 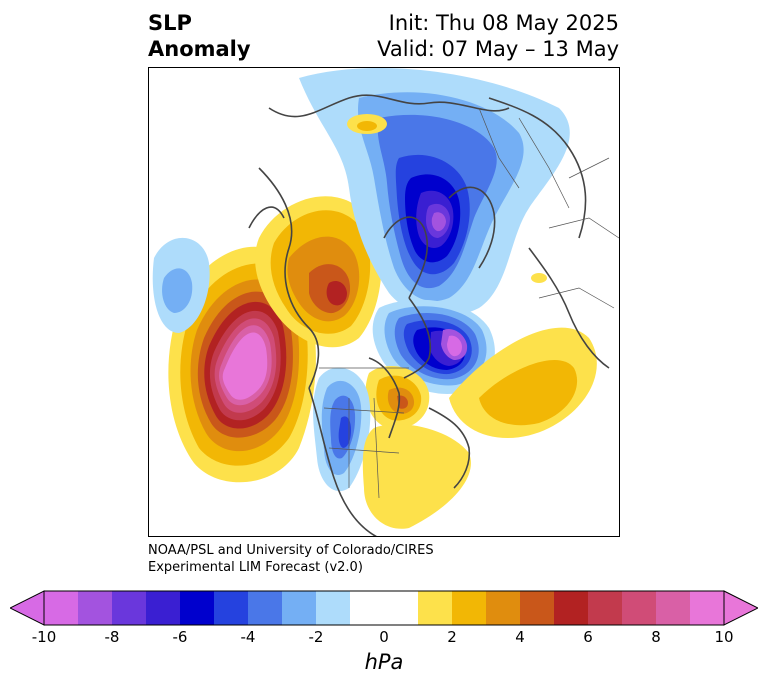 What do you see at coordinates (112, 637) in the screenshot?
I see `colorbar-tick-label: -8` at bounding box center [112, 637].